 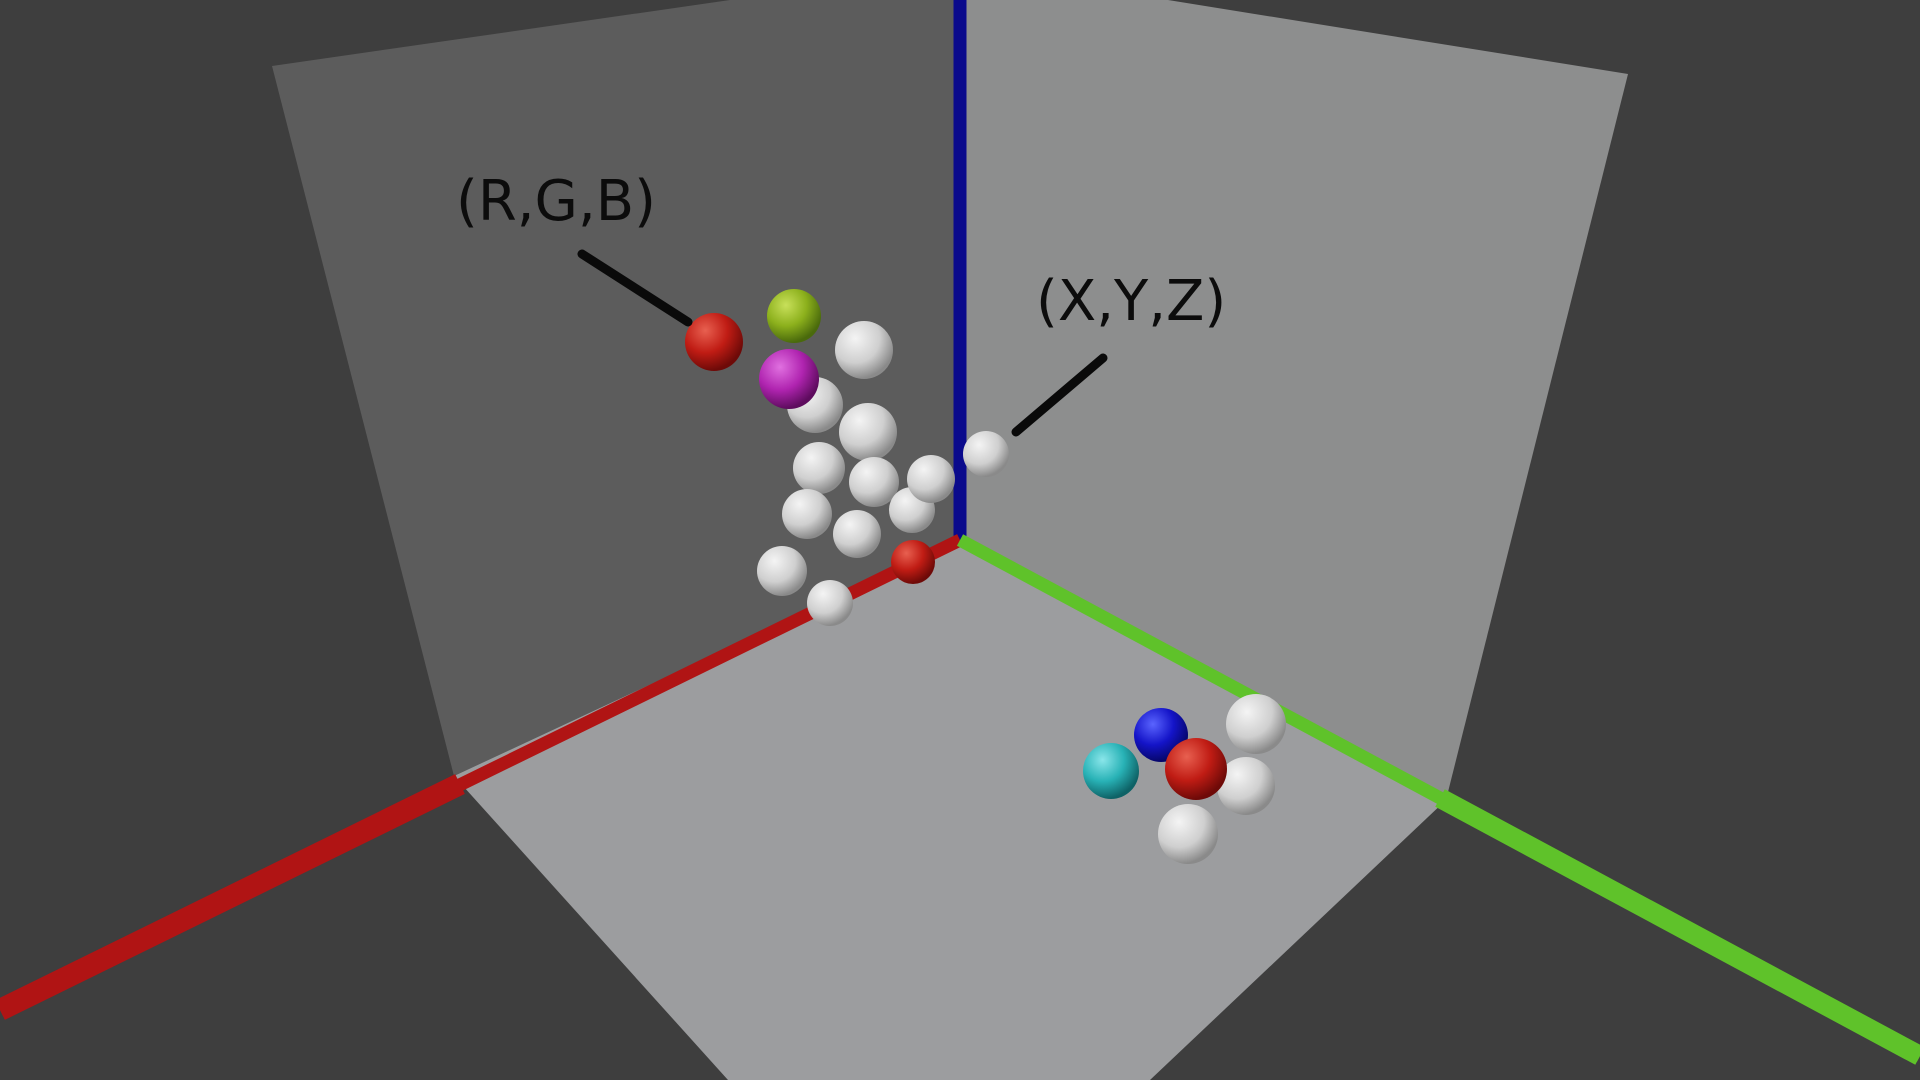 I want to click on xyz-leader-line, so click(x=1059, y=395).